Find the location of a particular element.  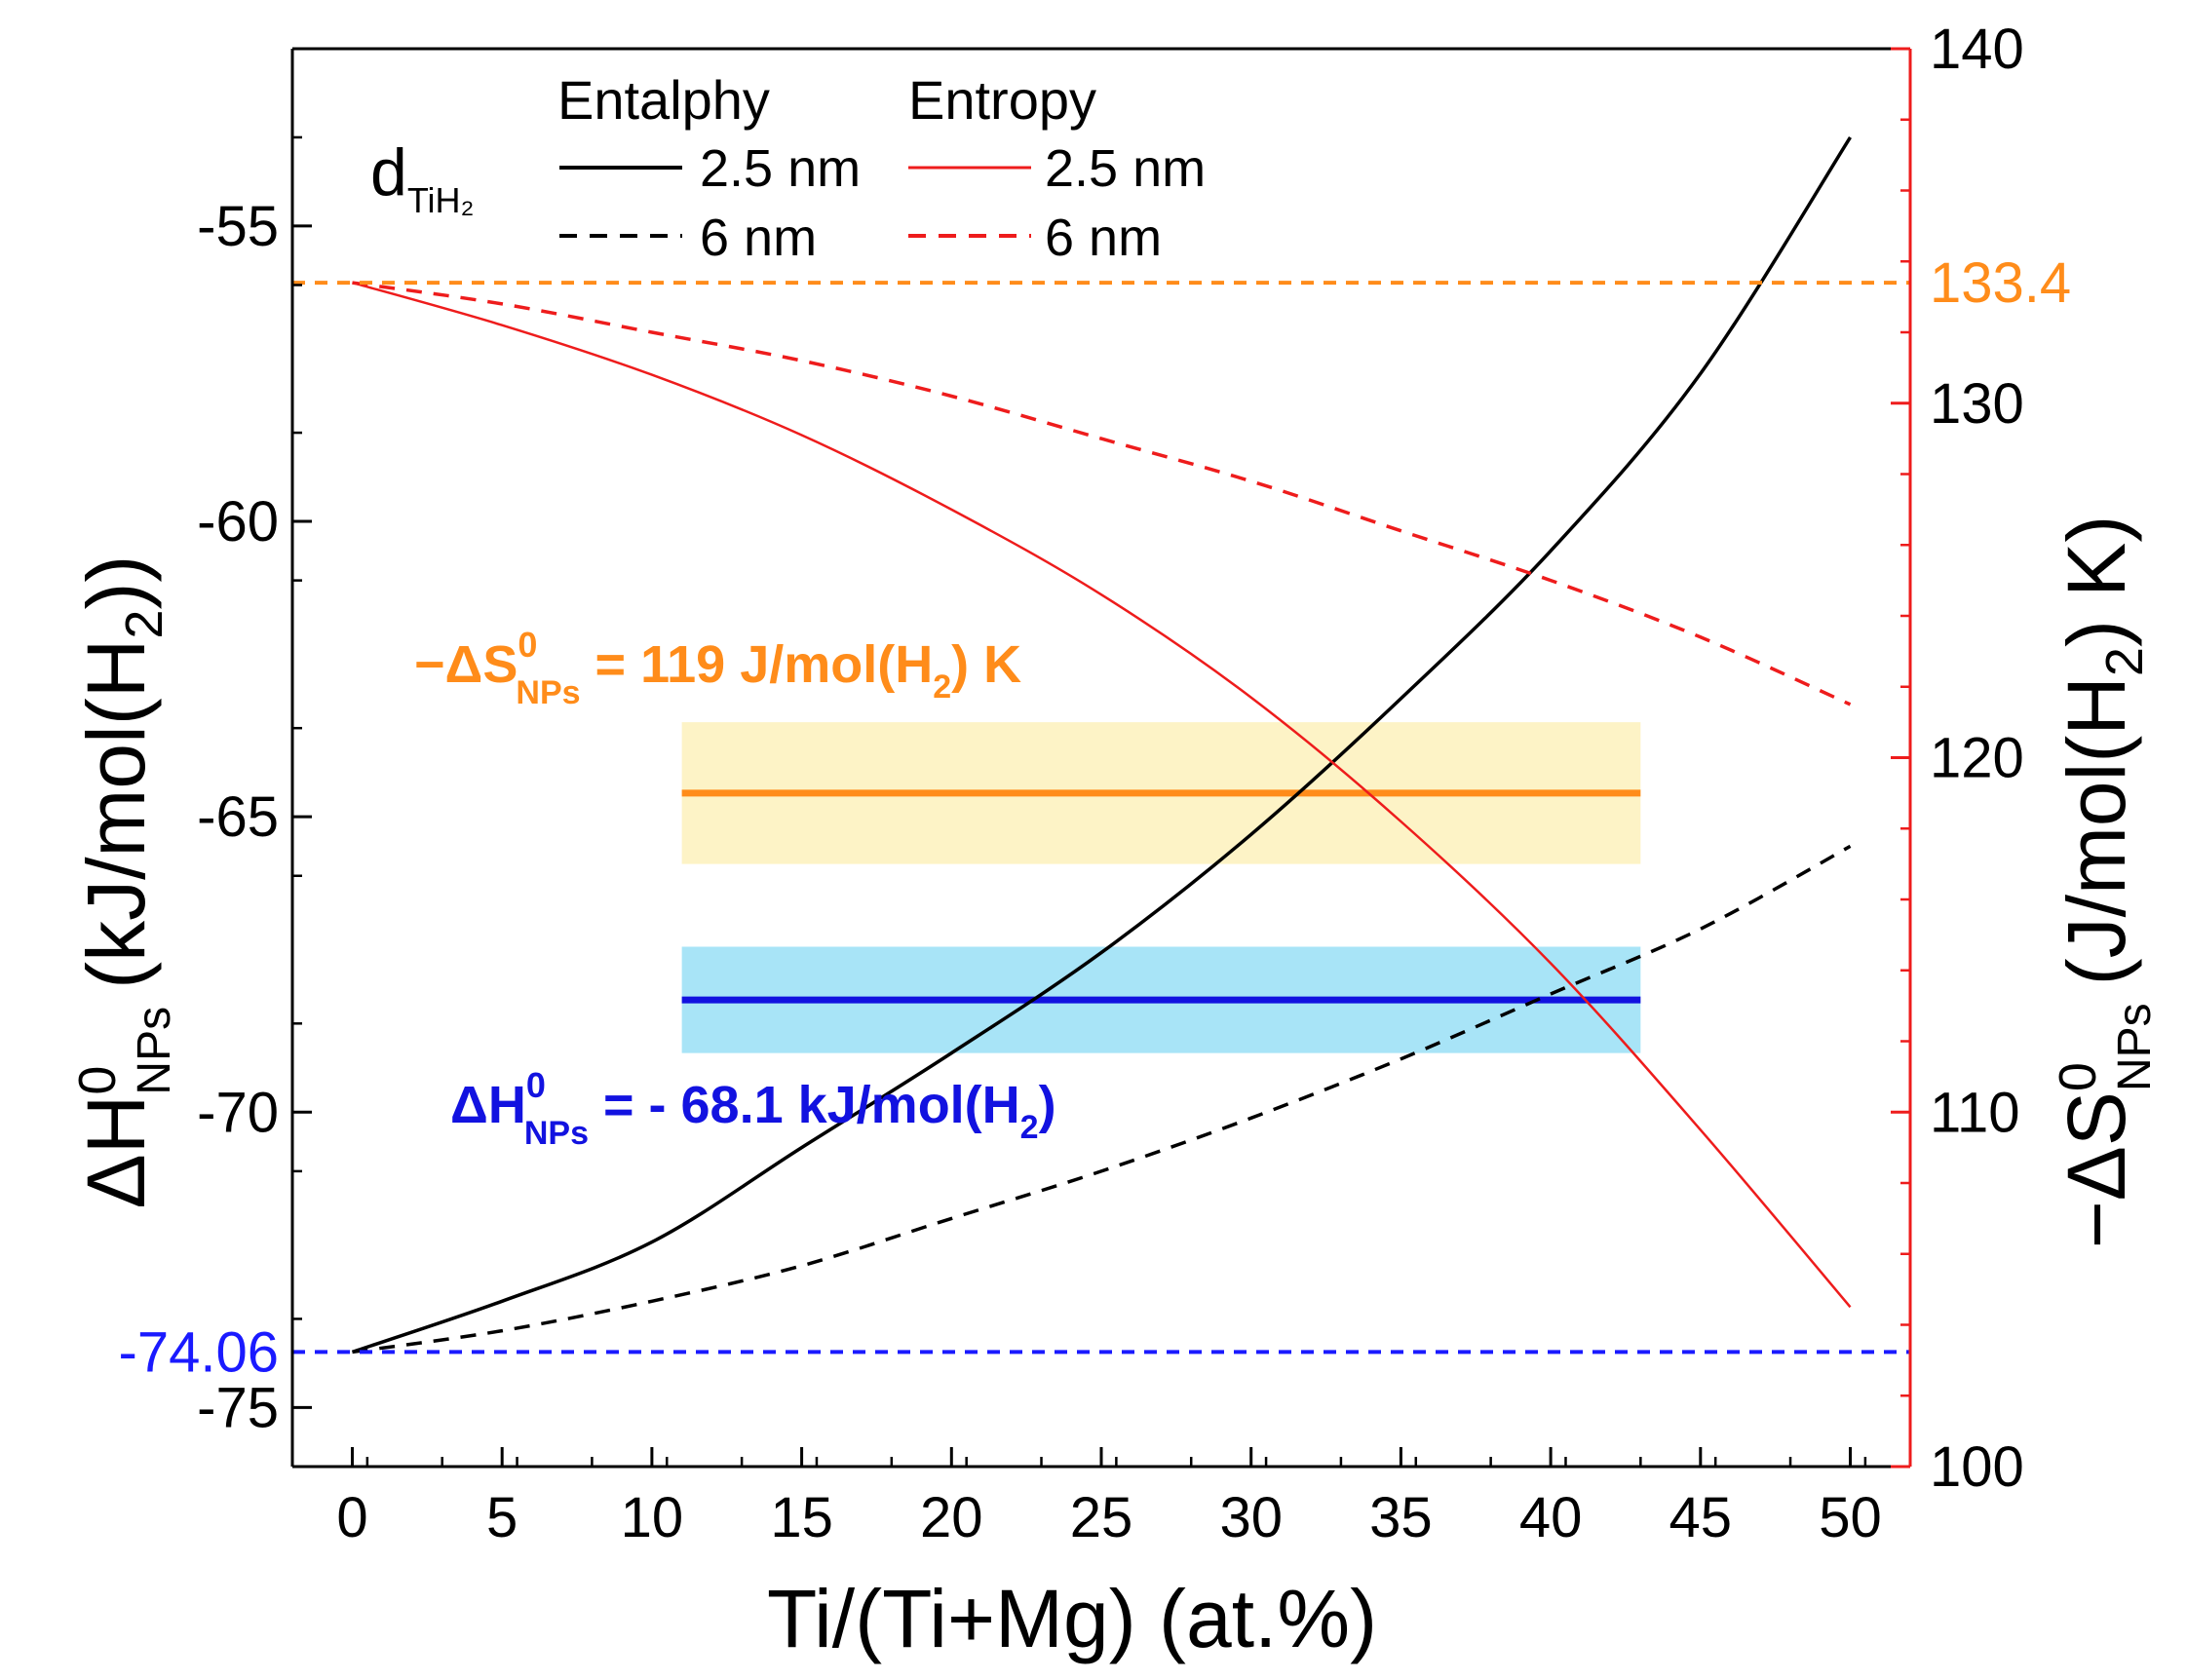

x-tick-label: 45 is located at coordinates (1701, 1517).